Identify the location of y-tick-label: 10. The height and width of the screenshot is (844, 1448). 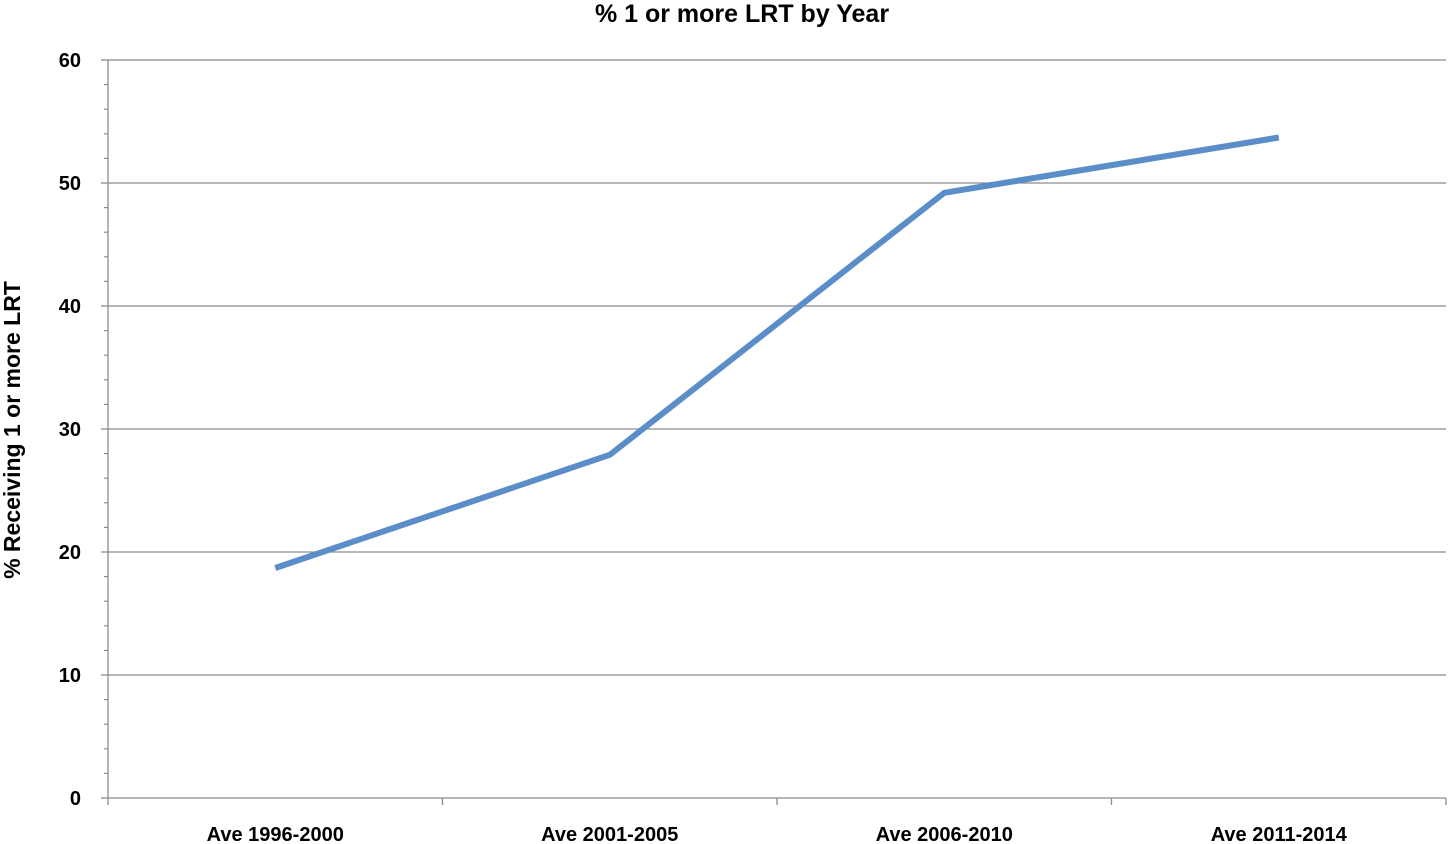
(70, 676).